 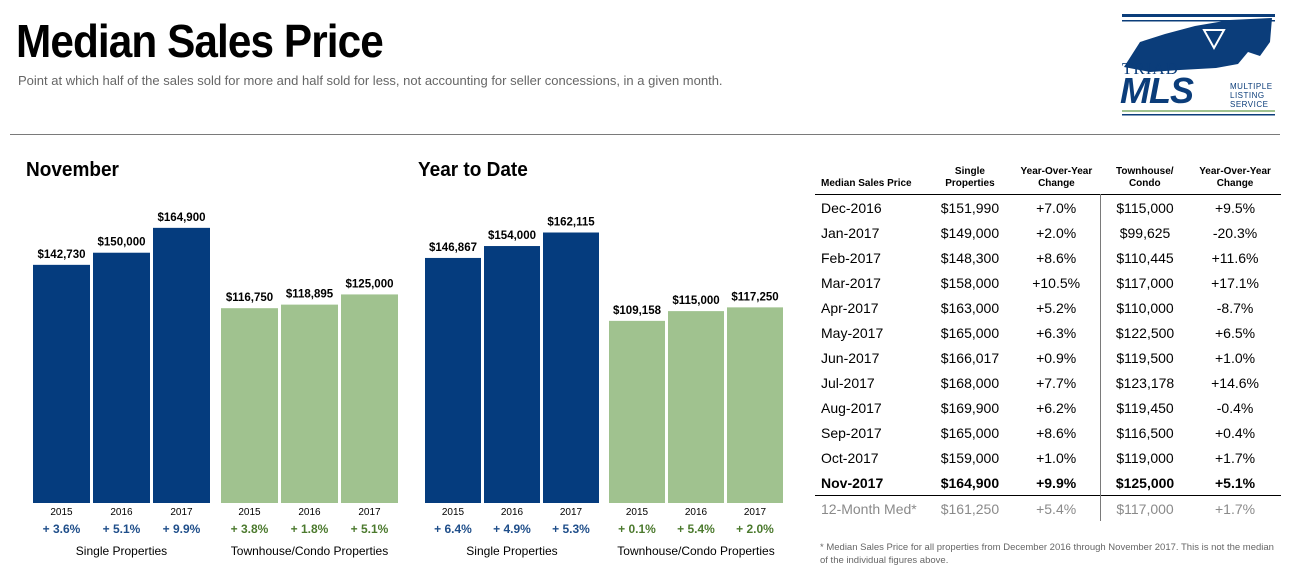 What do you see at coordinates (1056, 177) in the screenshot?
I see `col-header-single-change: Year-Over-Year Change` at bounding box center [1056, 177].